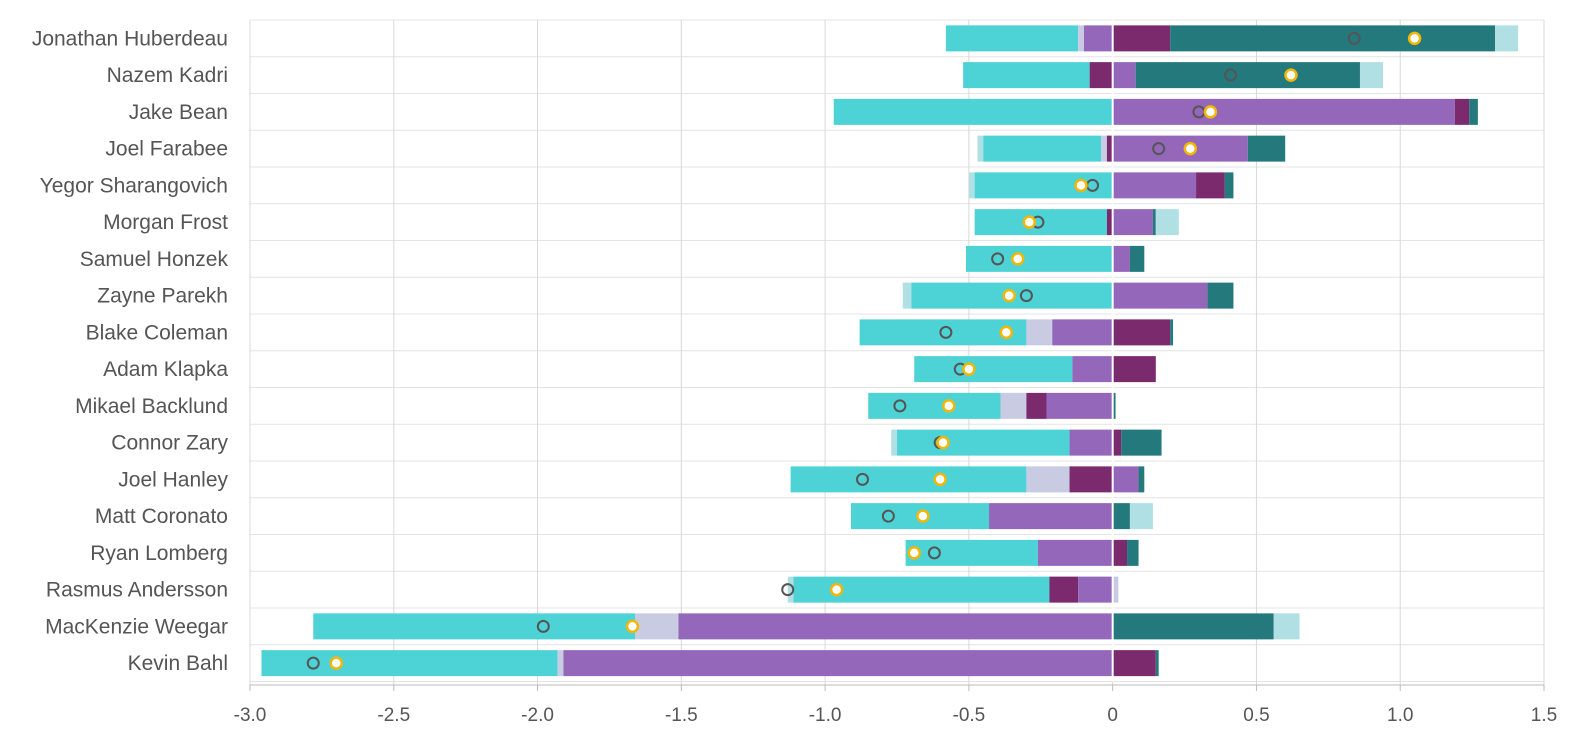 The image size is (1582, 746). I want to click on player-label: Jonathan Huberdeau, so click(130, 38).